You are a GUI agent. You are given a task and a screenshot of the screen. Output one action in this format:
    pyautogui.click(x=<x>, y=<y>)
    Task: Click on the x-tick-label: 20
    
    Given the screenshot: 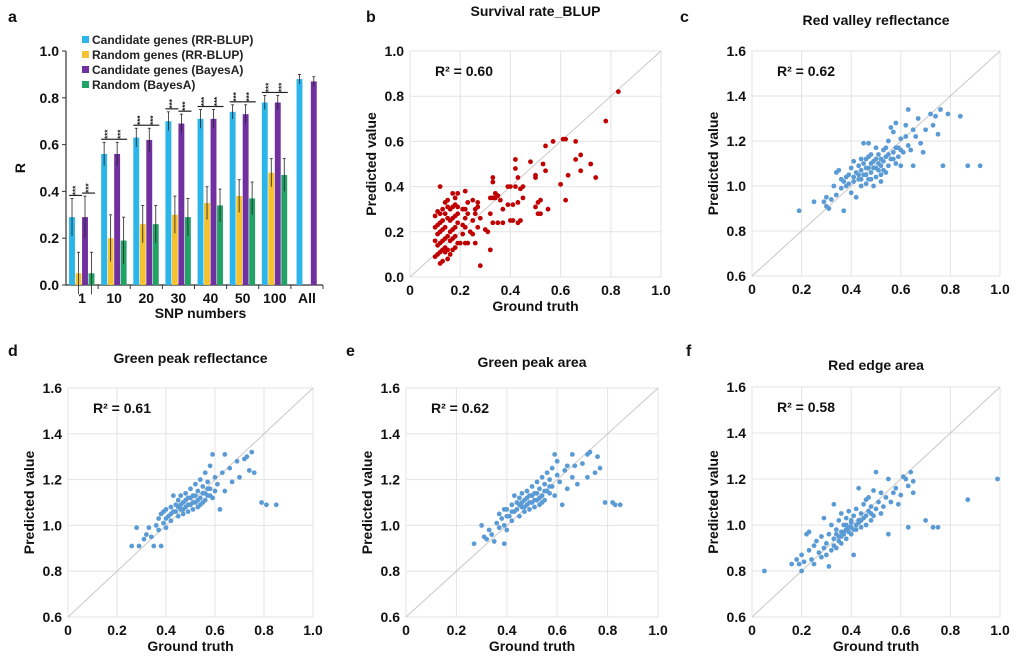 What is the action you would take?
    pyautogui.click(x=147, y=298)
    